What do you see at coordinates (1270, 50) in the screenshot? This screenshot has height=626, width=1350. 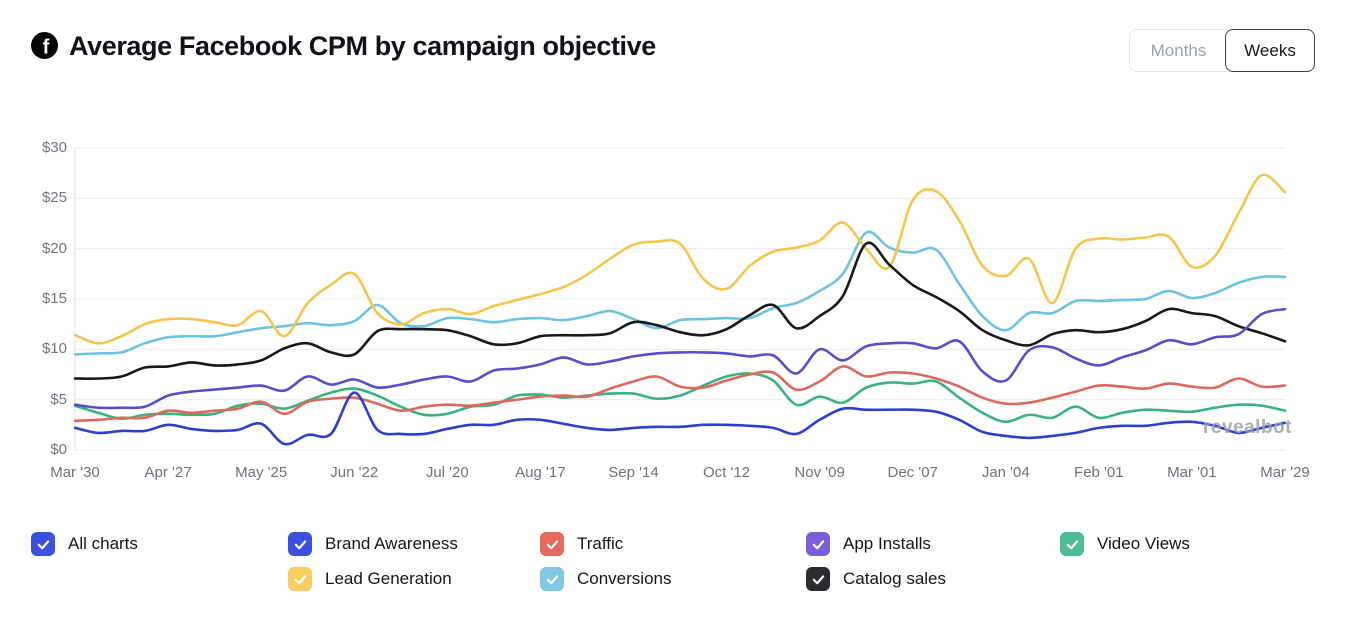 I see `weeks-toggle-button: Weeks` at bounding box center [1270, 50].